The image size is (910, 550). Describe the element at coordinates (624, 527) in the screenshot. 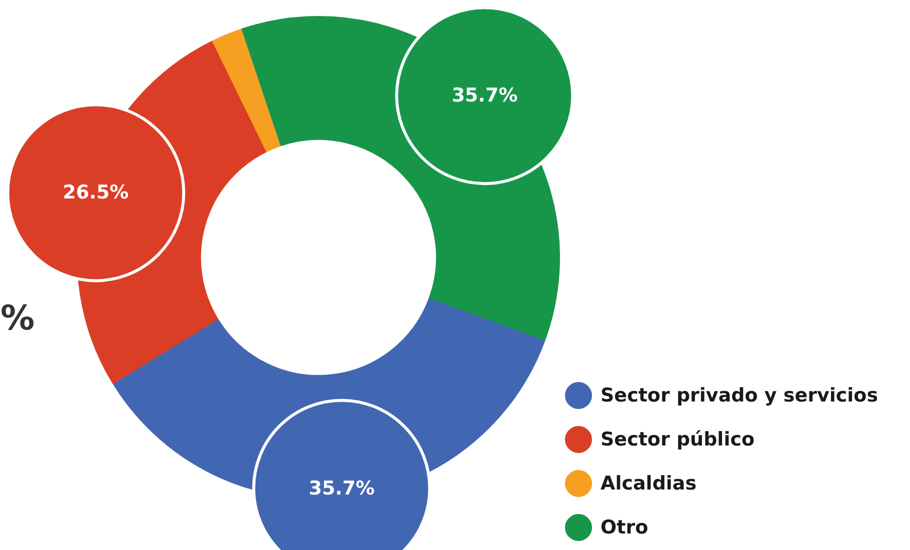

I see `legend-label: Otro` at that location.